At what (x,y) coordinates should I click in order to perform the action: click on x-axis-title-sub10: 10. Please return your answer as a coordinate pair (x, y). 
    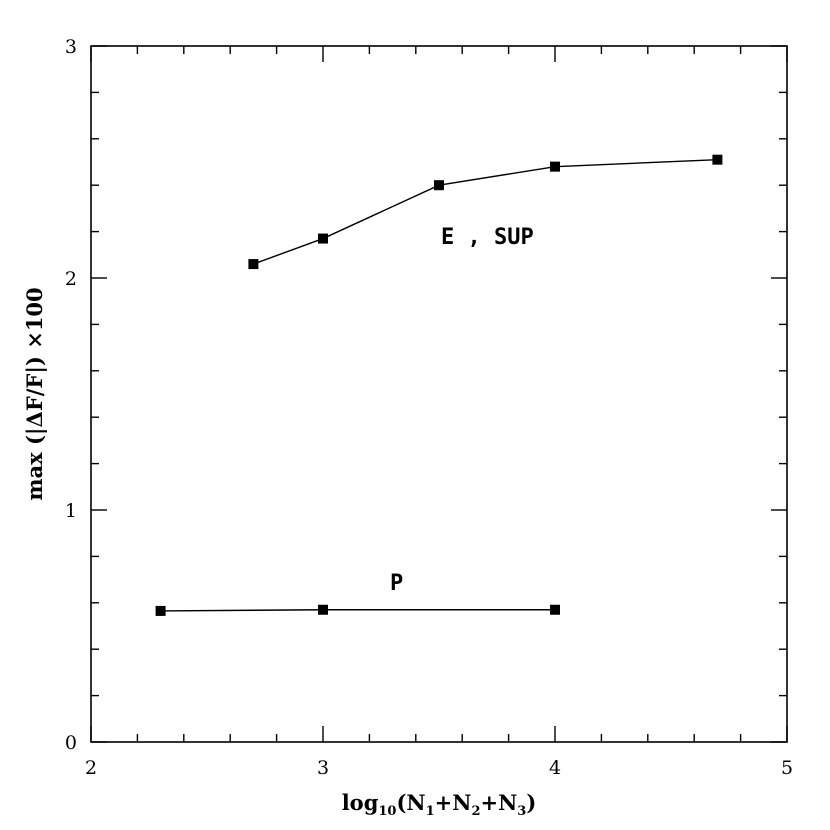
    Looking at the image, I should click on (387, 811).